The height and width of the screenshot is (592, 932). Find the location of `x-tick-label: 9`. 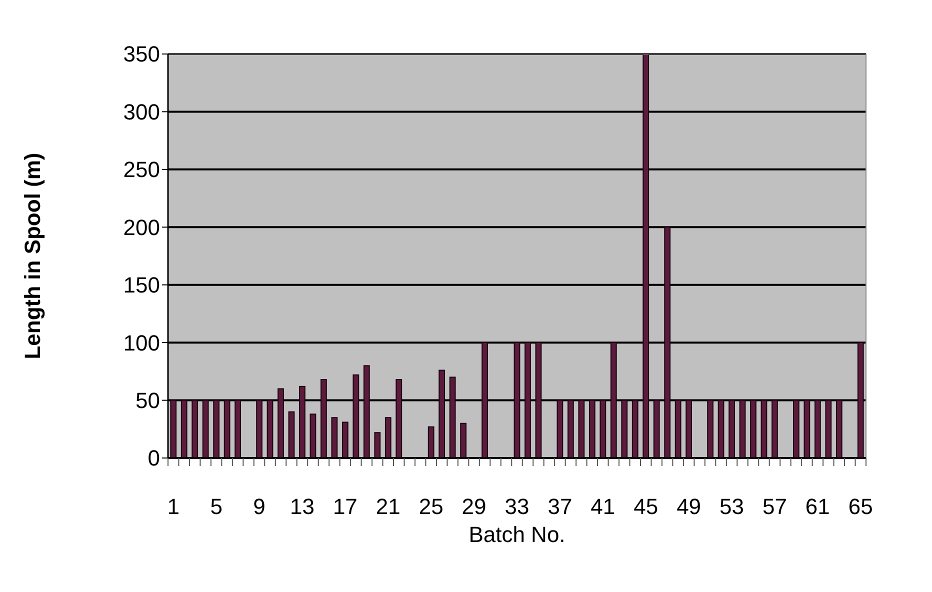

x-tick-label: 9 is located at coordinates (259, 506).